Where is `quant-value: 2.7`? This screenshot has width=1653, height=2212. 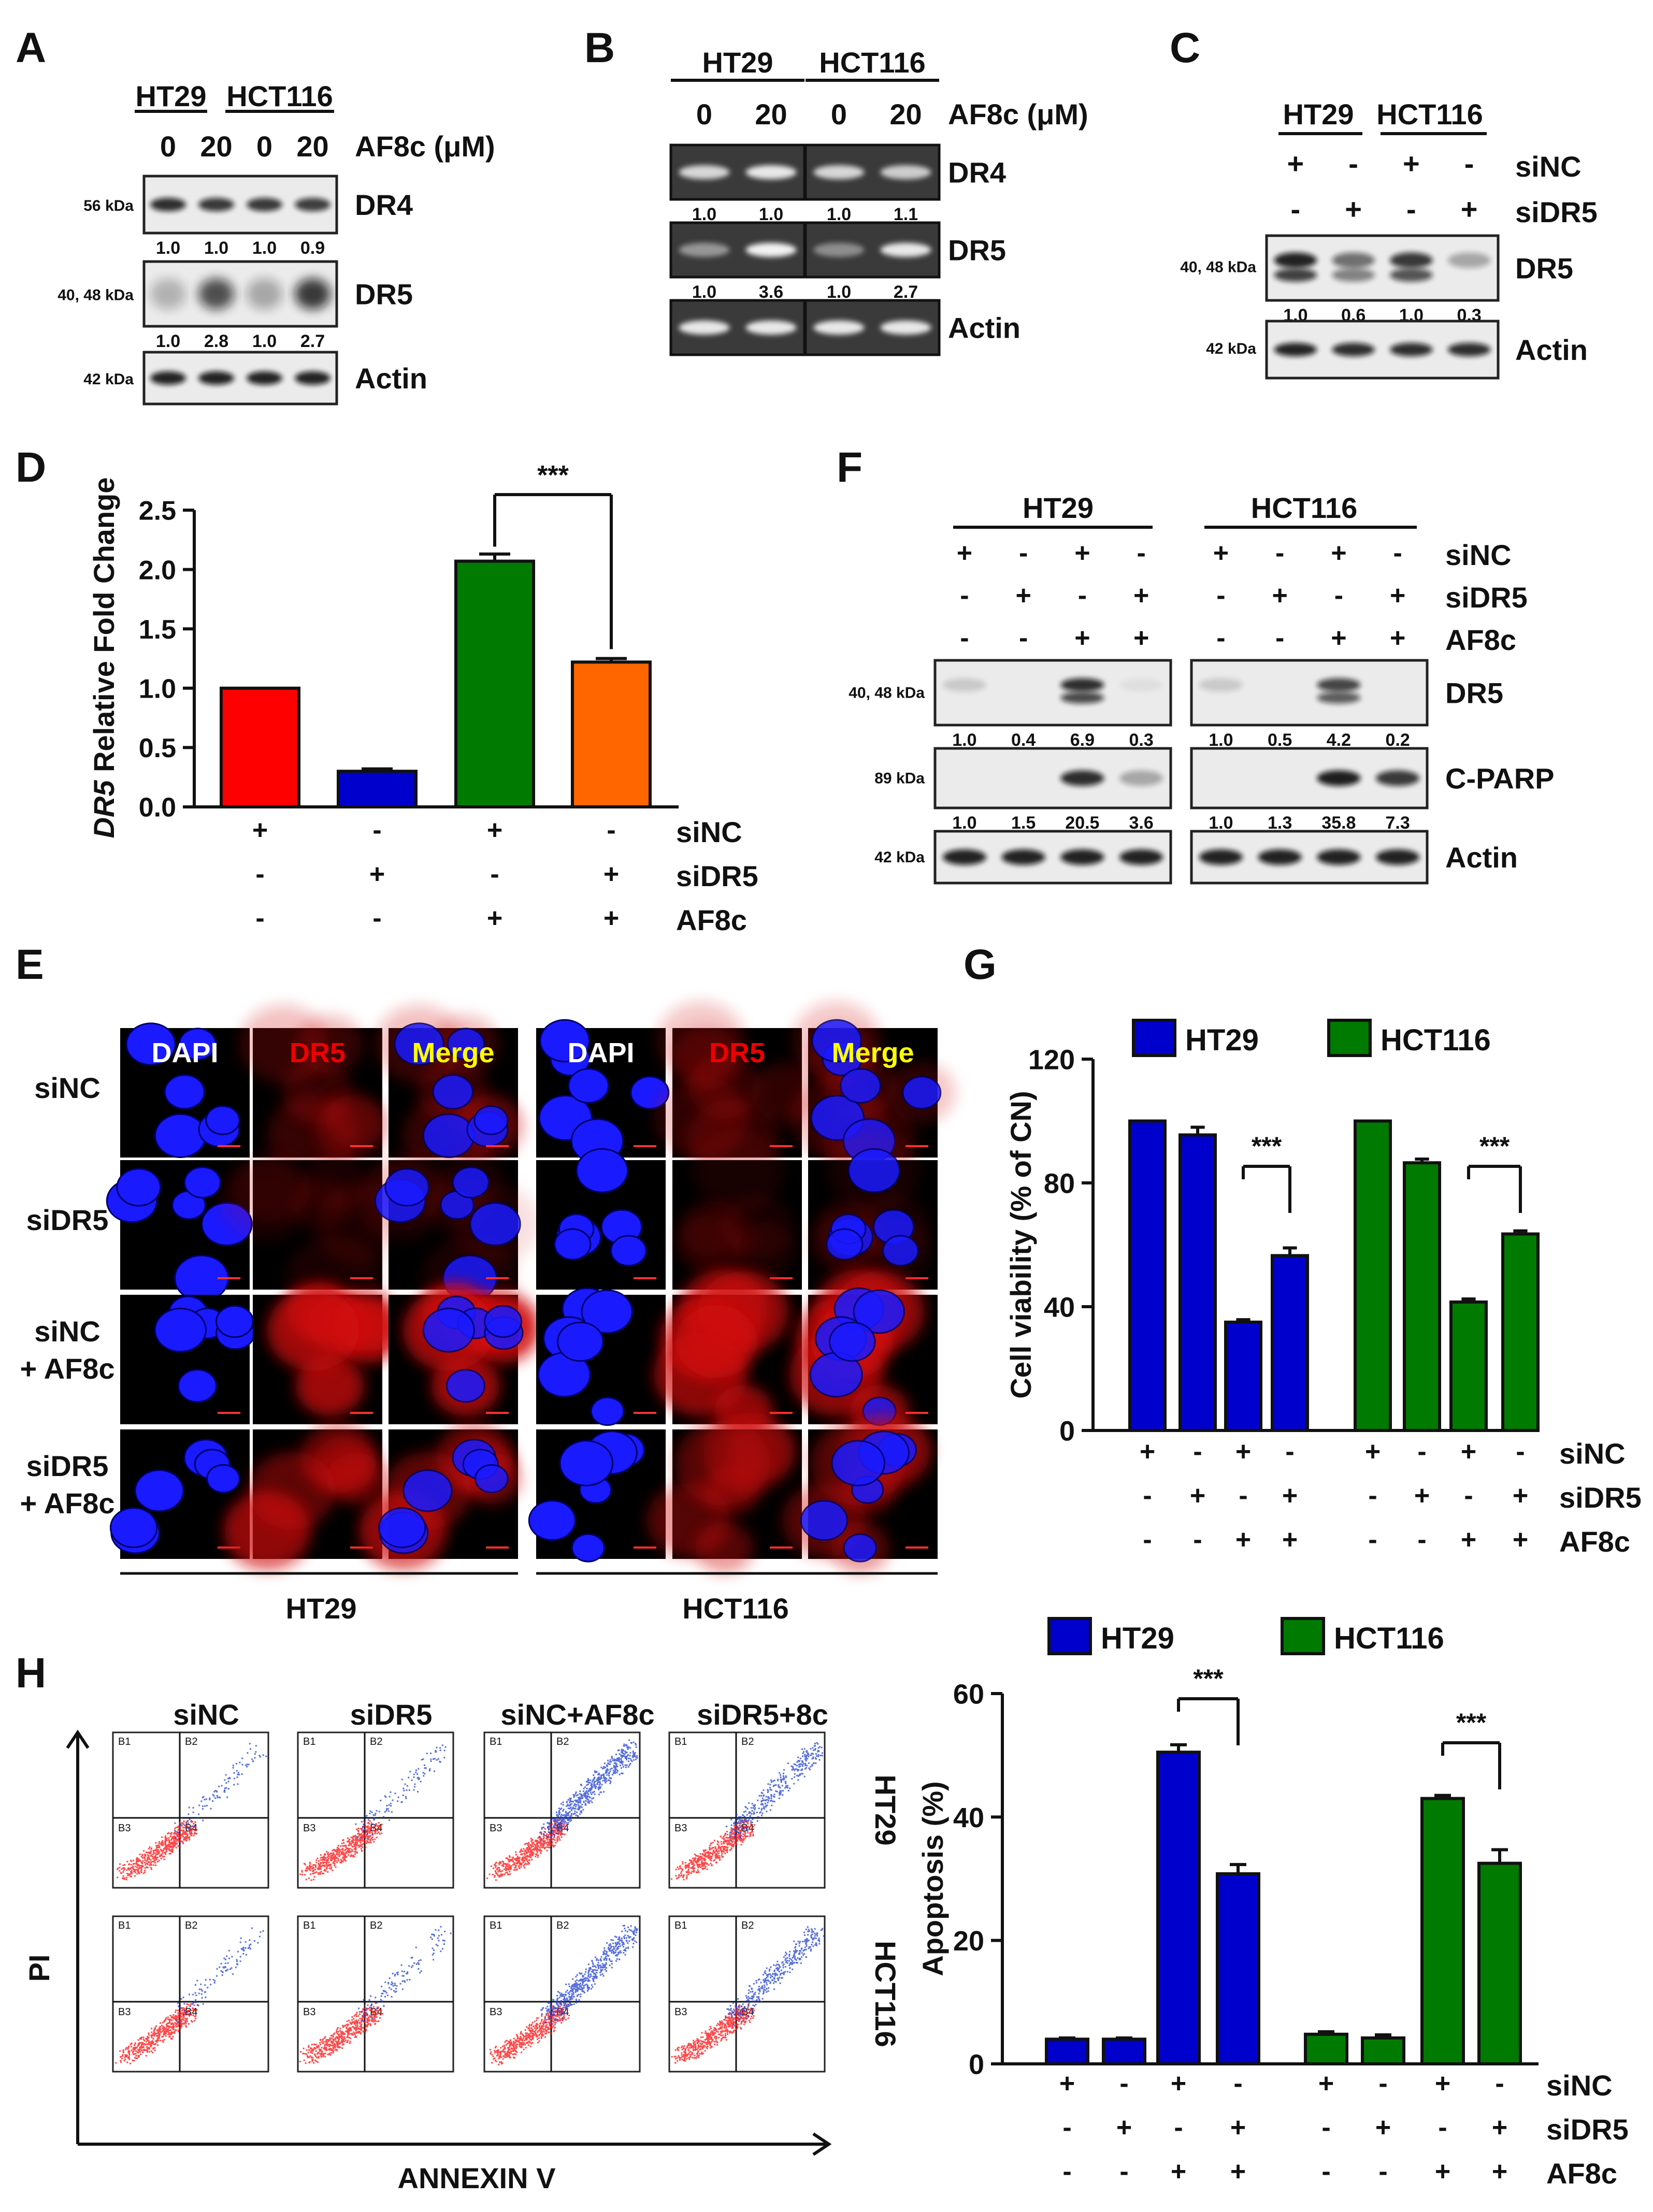
quant-value: 2.7 is located at coordinates (312, 341).